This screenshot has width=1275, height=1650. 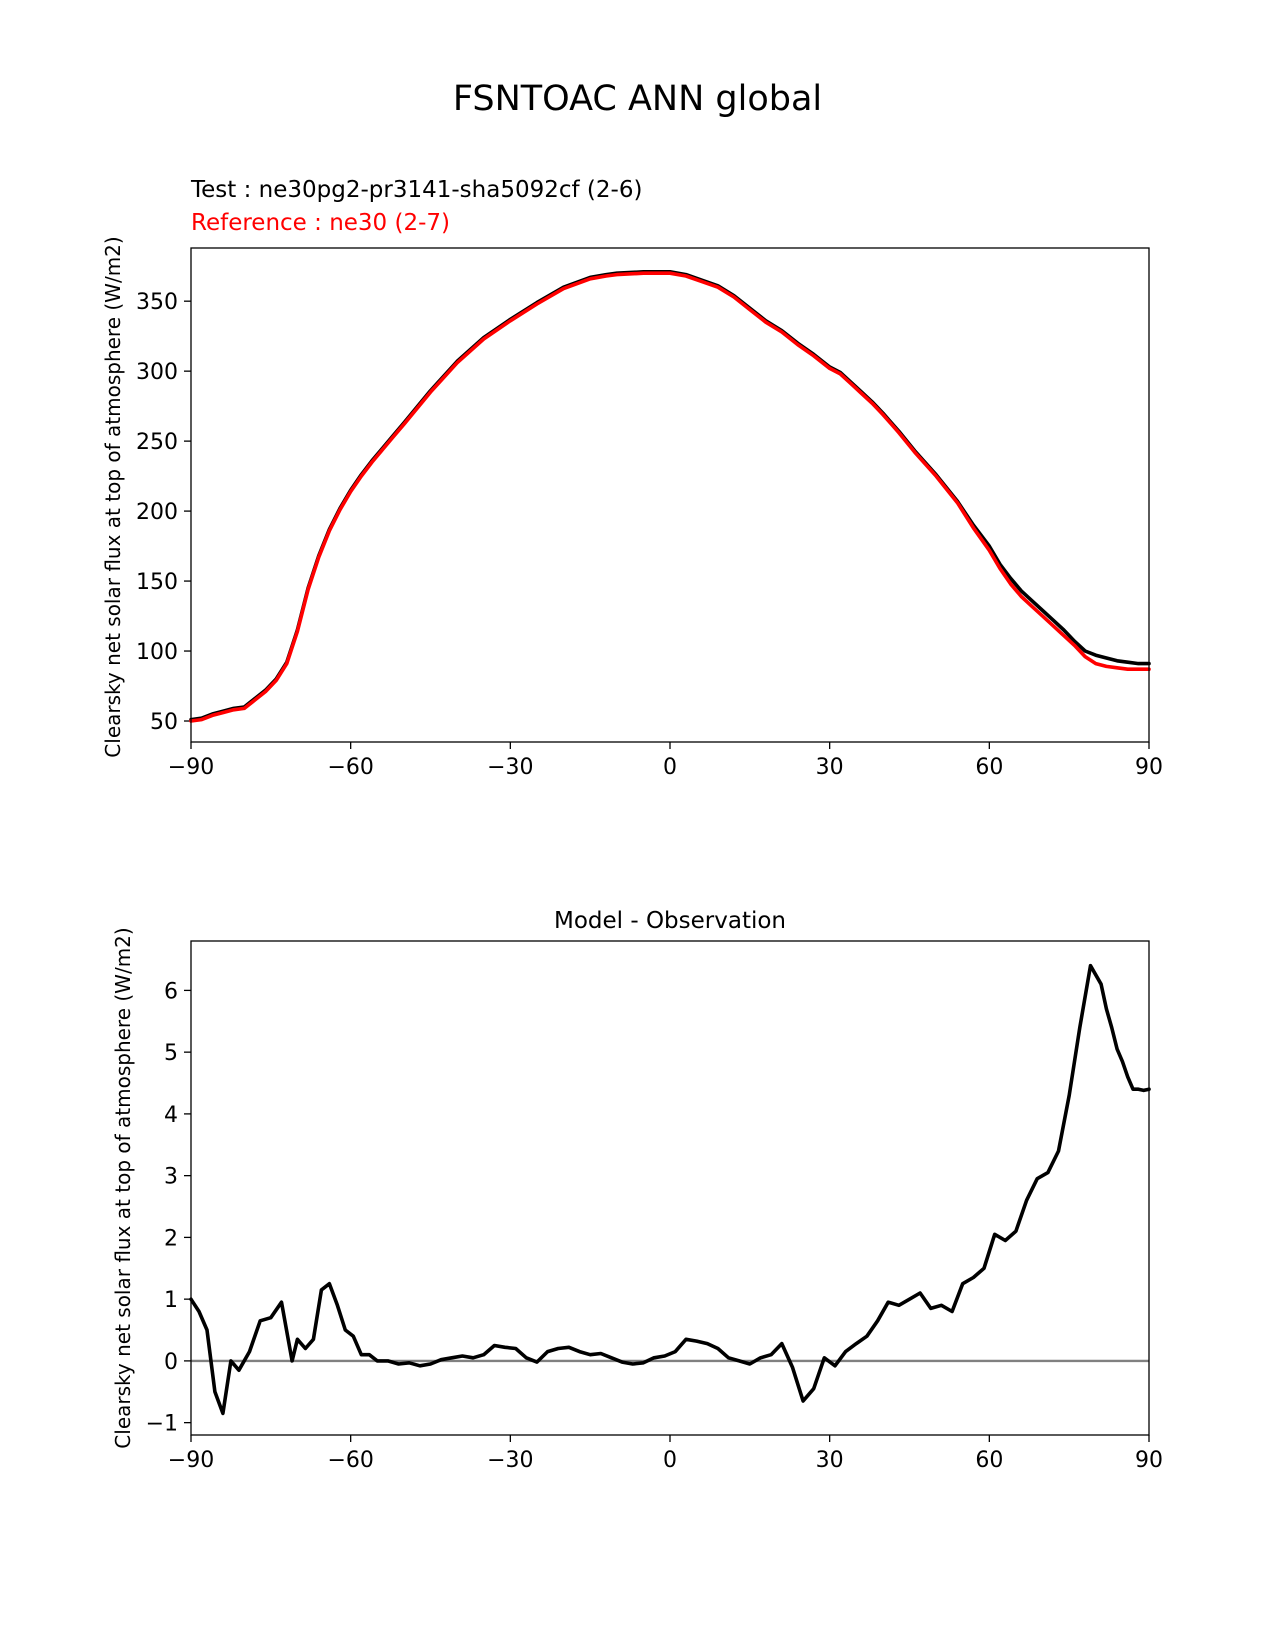 I want to click on reference-label: Reference : ne30 (2-7), so click(x=320, y=223).